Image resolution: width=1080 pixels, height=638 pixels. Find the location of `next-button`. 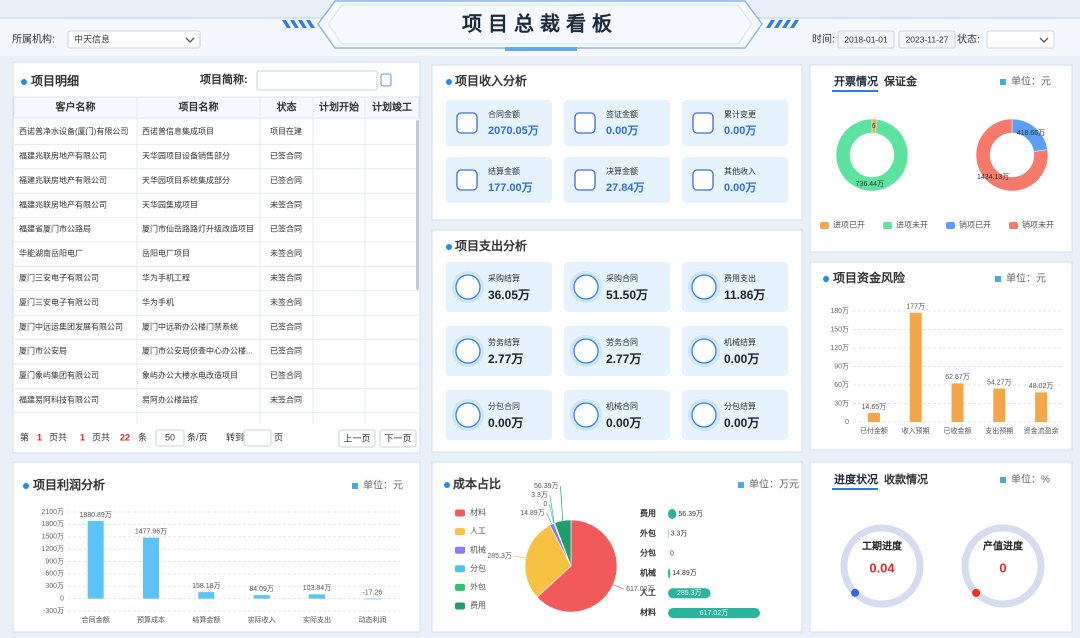

next-button is located at coordinates (398, 438).